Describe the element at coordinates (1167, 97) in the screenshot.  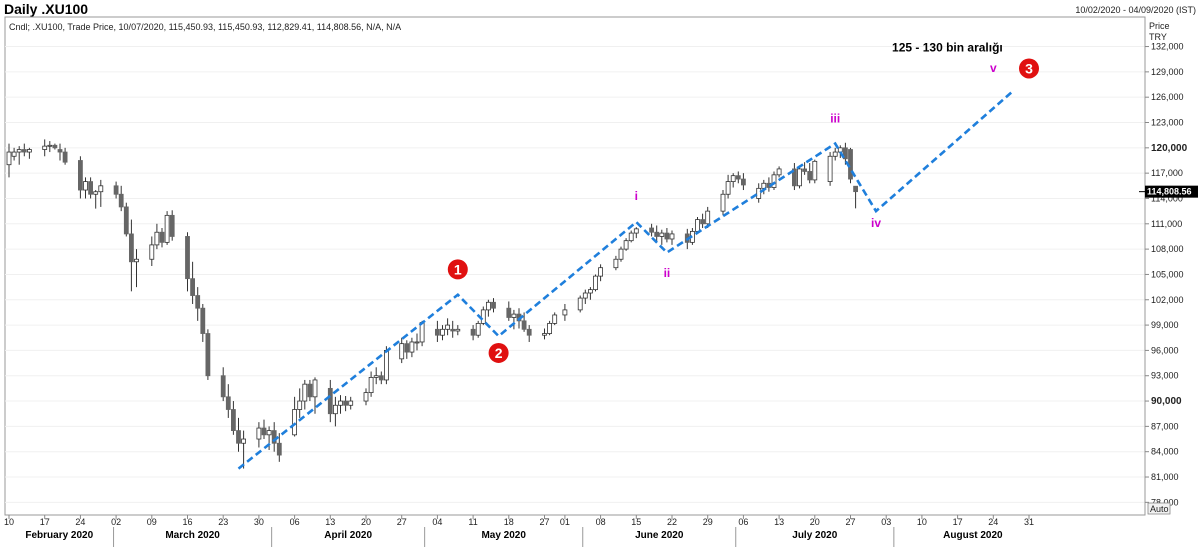
I see `price-tick-label: 126,000` at that location.